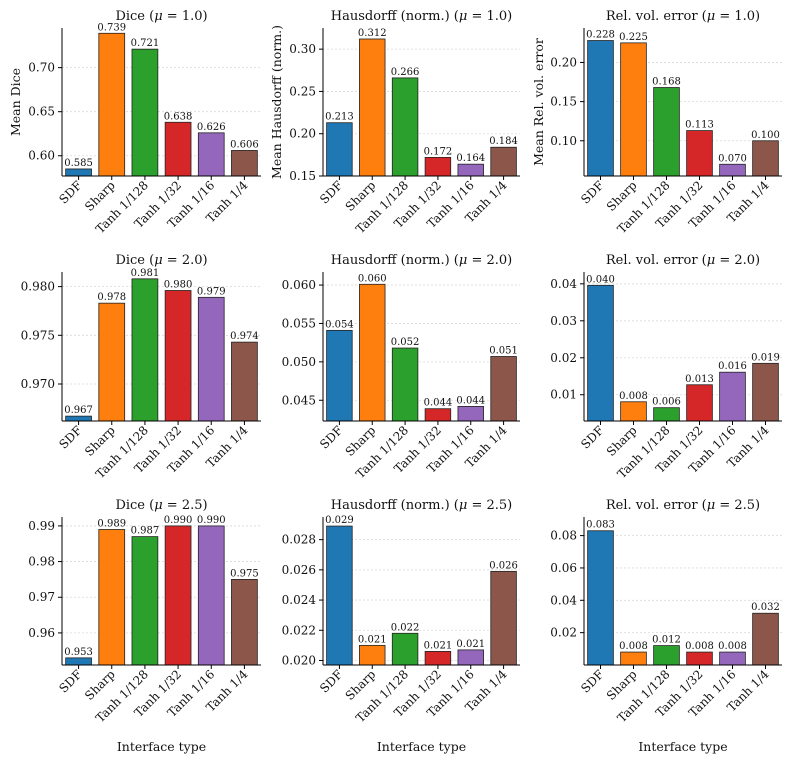  What do you see at coordinates (666, 640) in the screenshot?
I see `data-label: 0.012` at bounding box center [666, 640].